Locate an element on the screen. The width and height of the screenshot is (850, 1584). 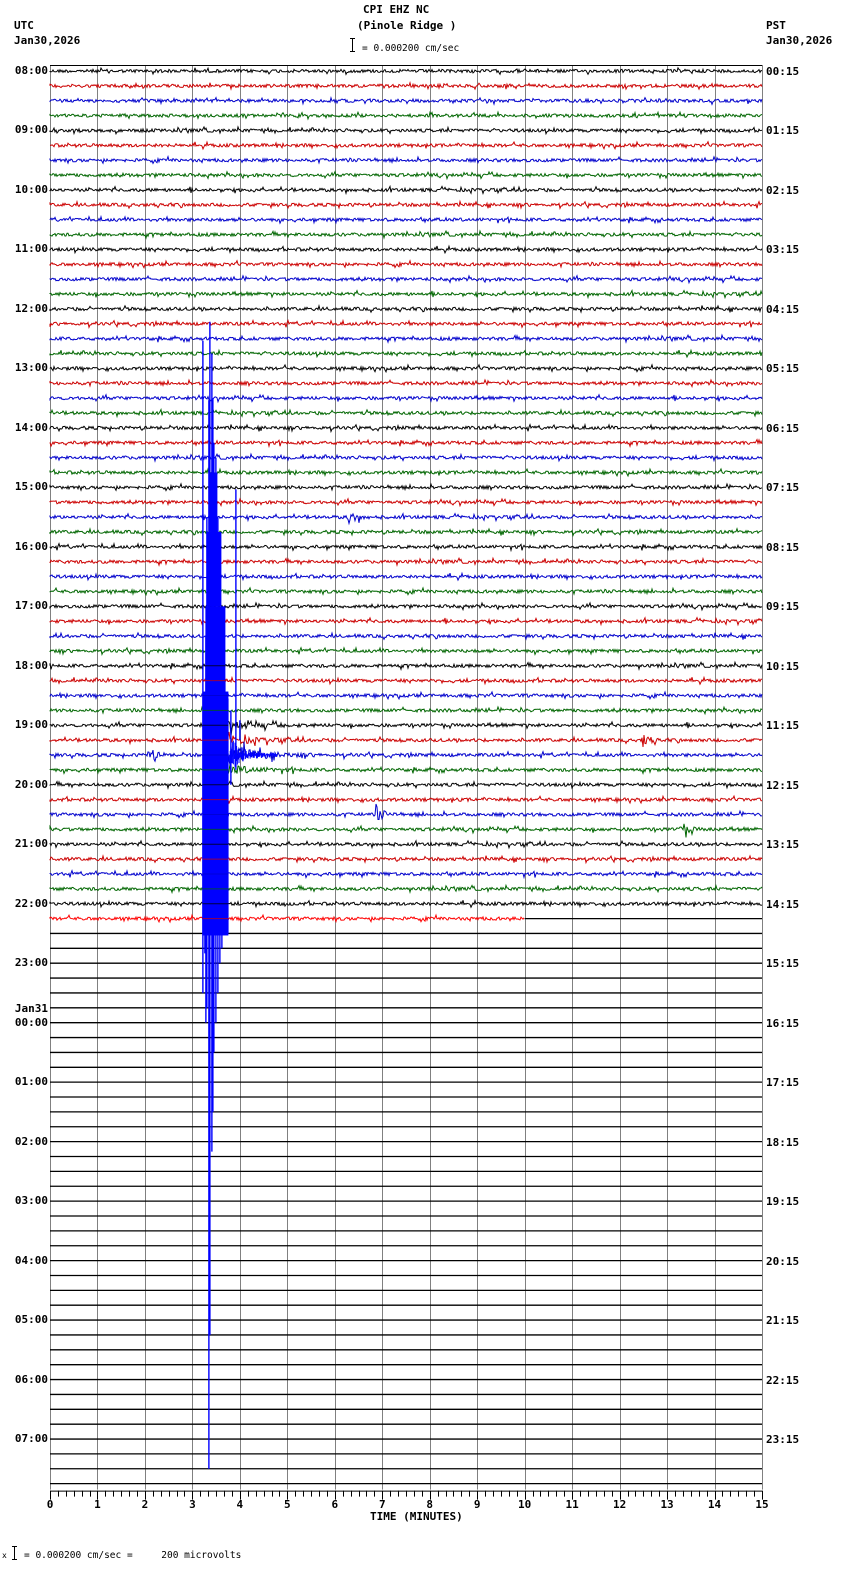
x-tick-label: 12 is located at coordinates (619, 1504).